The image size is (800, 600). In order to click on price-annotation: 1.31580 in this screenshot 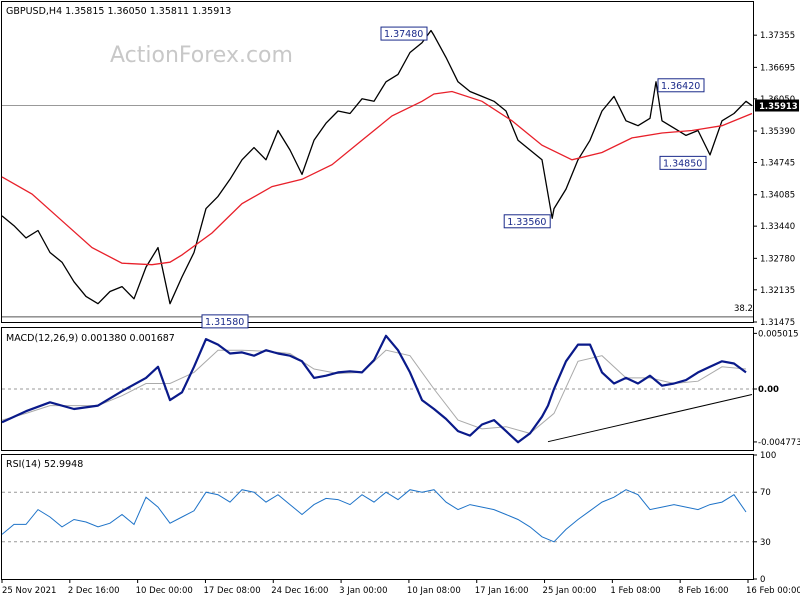, I will do `click(225, 321)`.